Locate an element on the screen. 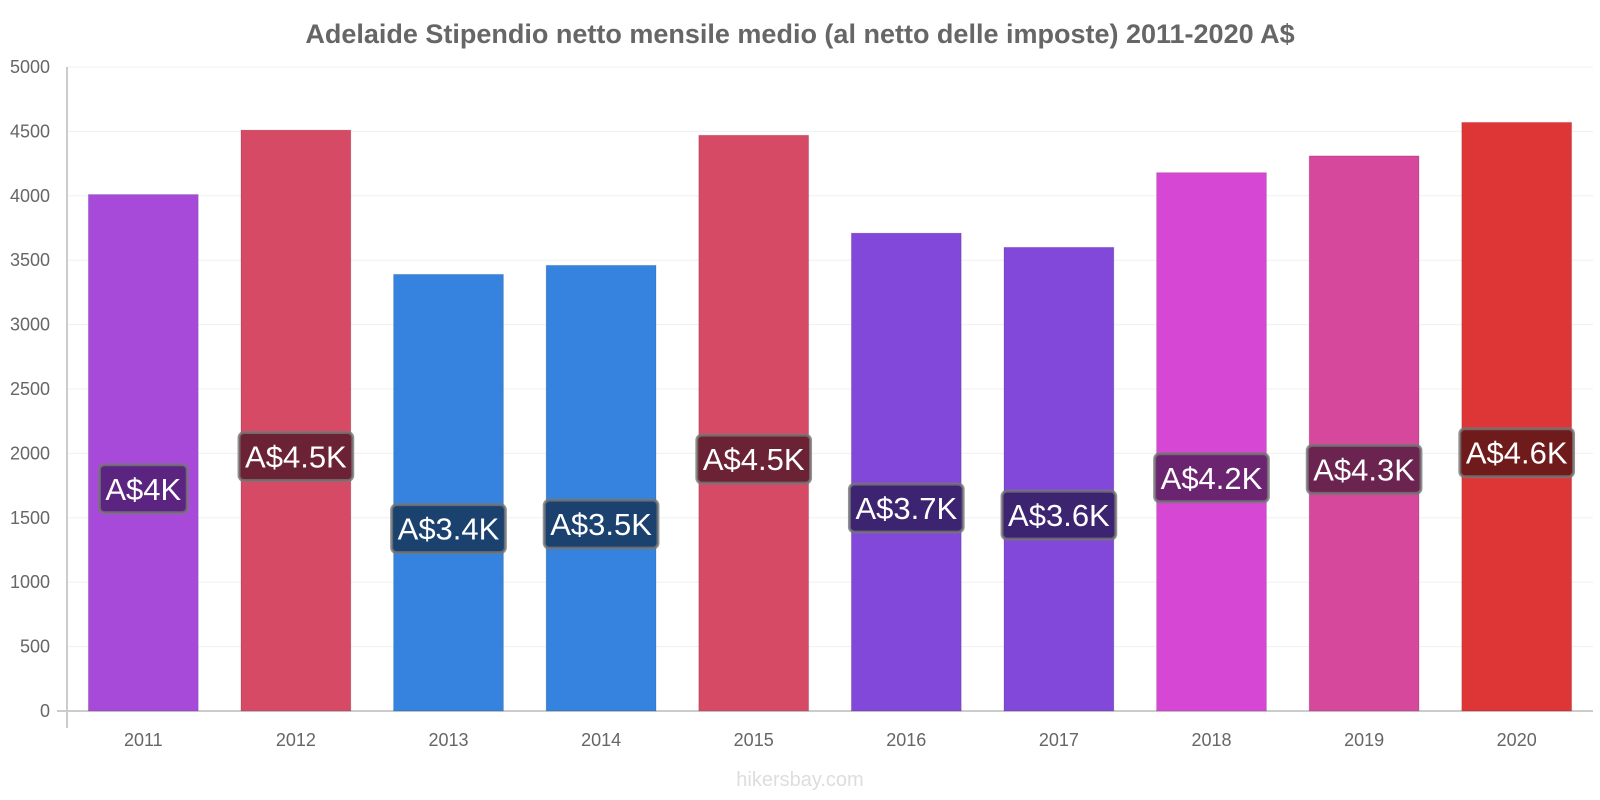 The width and height of the screenshot is (1600, 800). bar-2016 is located at coordinates (906, 472).